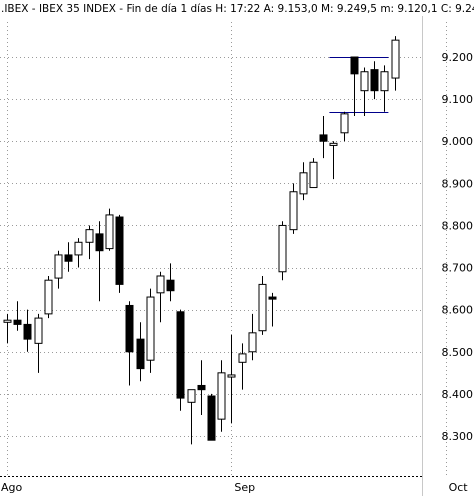 Image resolution: width=474 pixels, height=496 pixels. I want to click on y-tick-label: 8.300, so click(458, 436).